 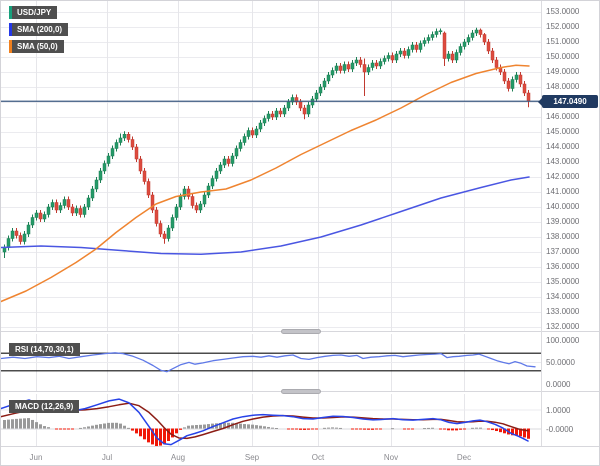 I want to click on price-tick-label: 135.0000, so click(x=563, y=281).